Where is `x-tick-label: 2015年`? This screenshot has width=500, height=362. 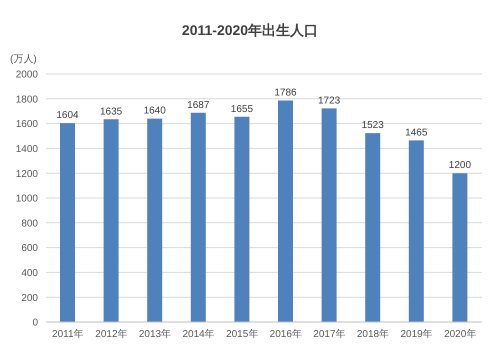 x-tick-label: 2015年 is located at coordinates (242, 334).